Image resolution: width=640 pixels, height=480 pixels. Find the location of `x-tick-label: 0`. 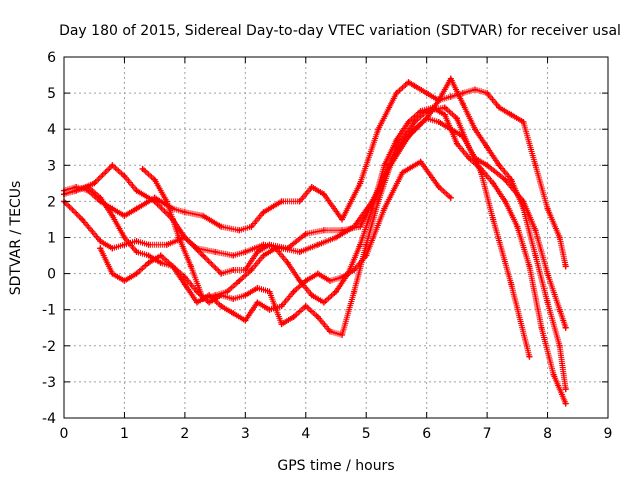

x-tick-label: 0 is located at coordinates (64, 434).